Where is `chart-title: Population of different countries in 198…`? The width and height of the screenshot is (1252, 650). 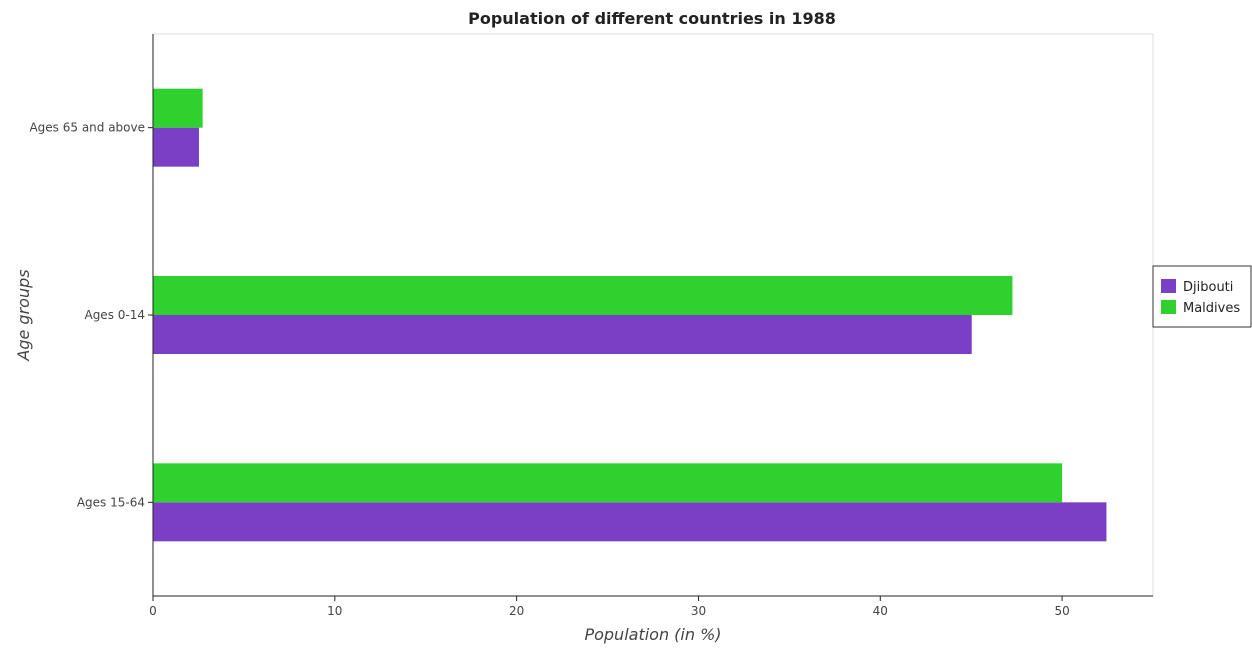 chart-title: Population of different countries in 198… is located at coordinates (652, 18).